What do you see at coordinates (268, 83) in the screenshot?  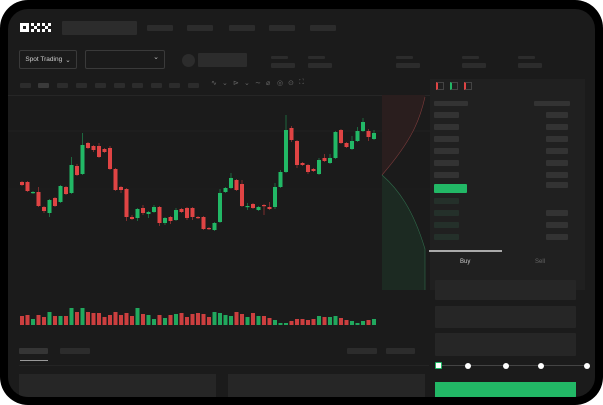 I see `ruler-icon: ⌀` at bounding box center [268, 83].